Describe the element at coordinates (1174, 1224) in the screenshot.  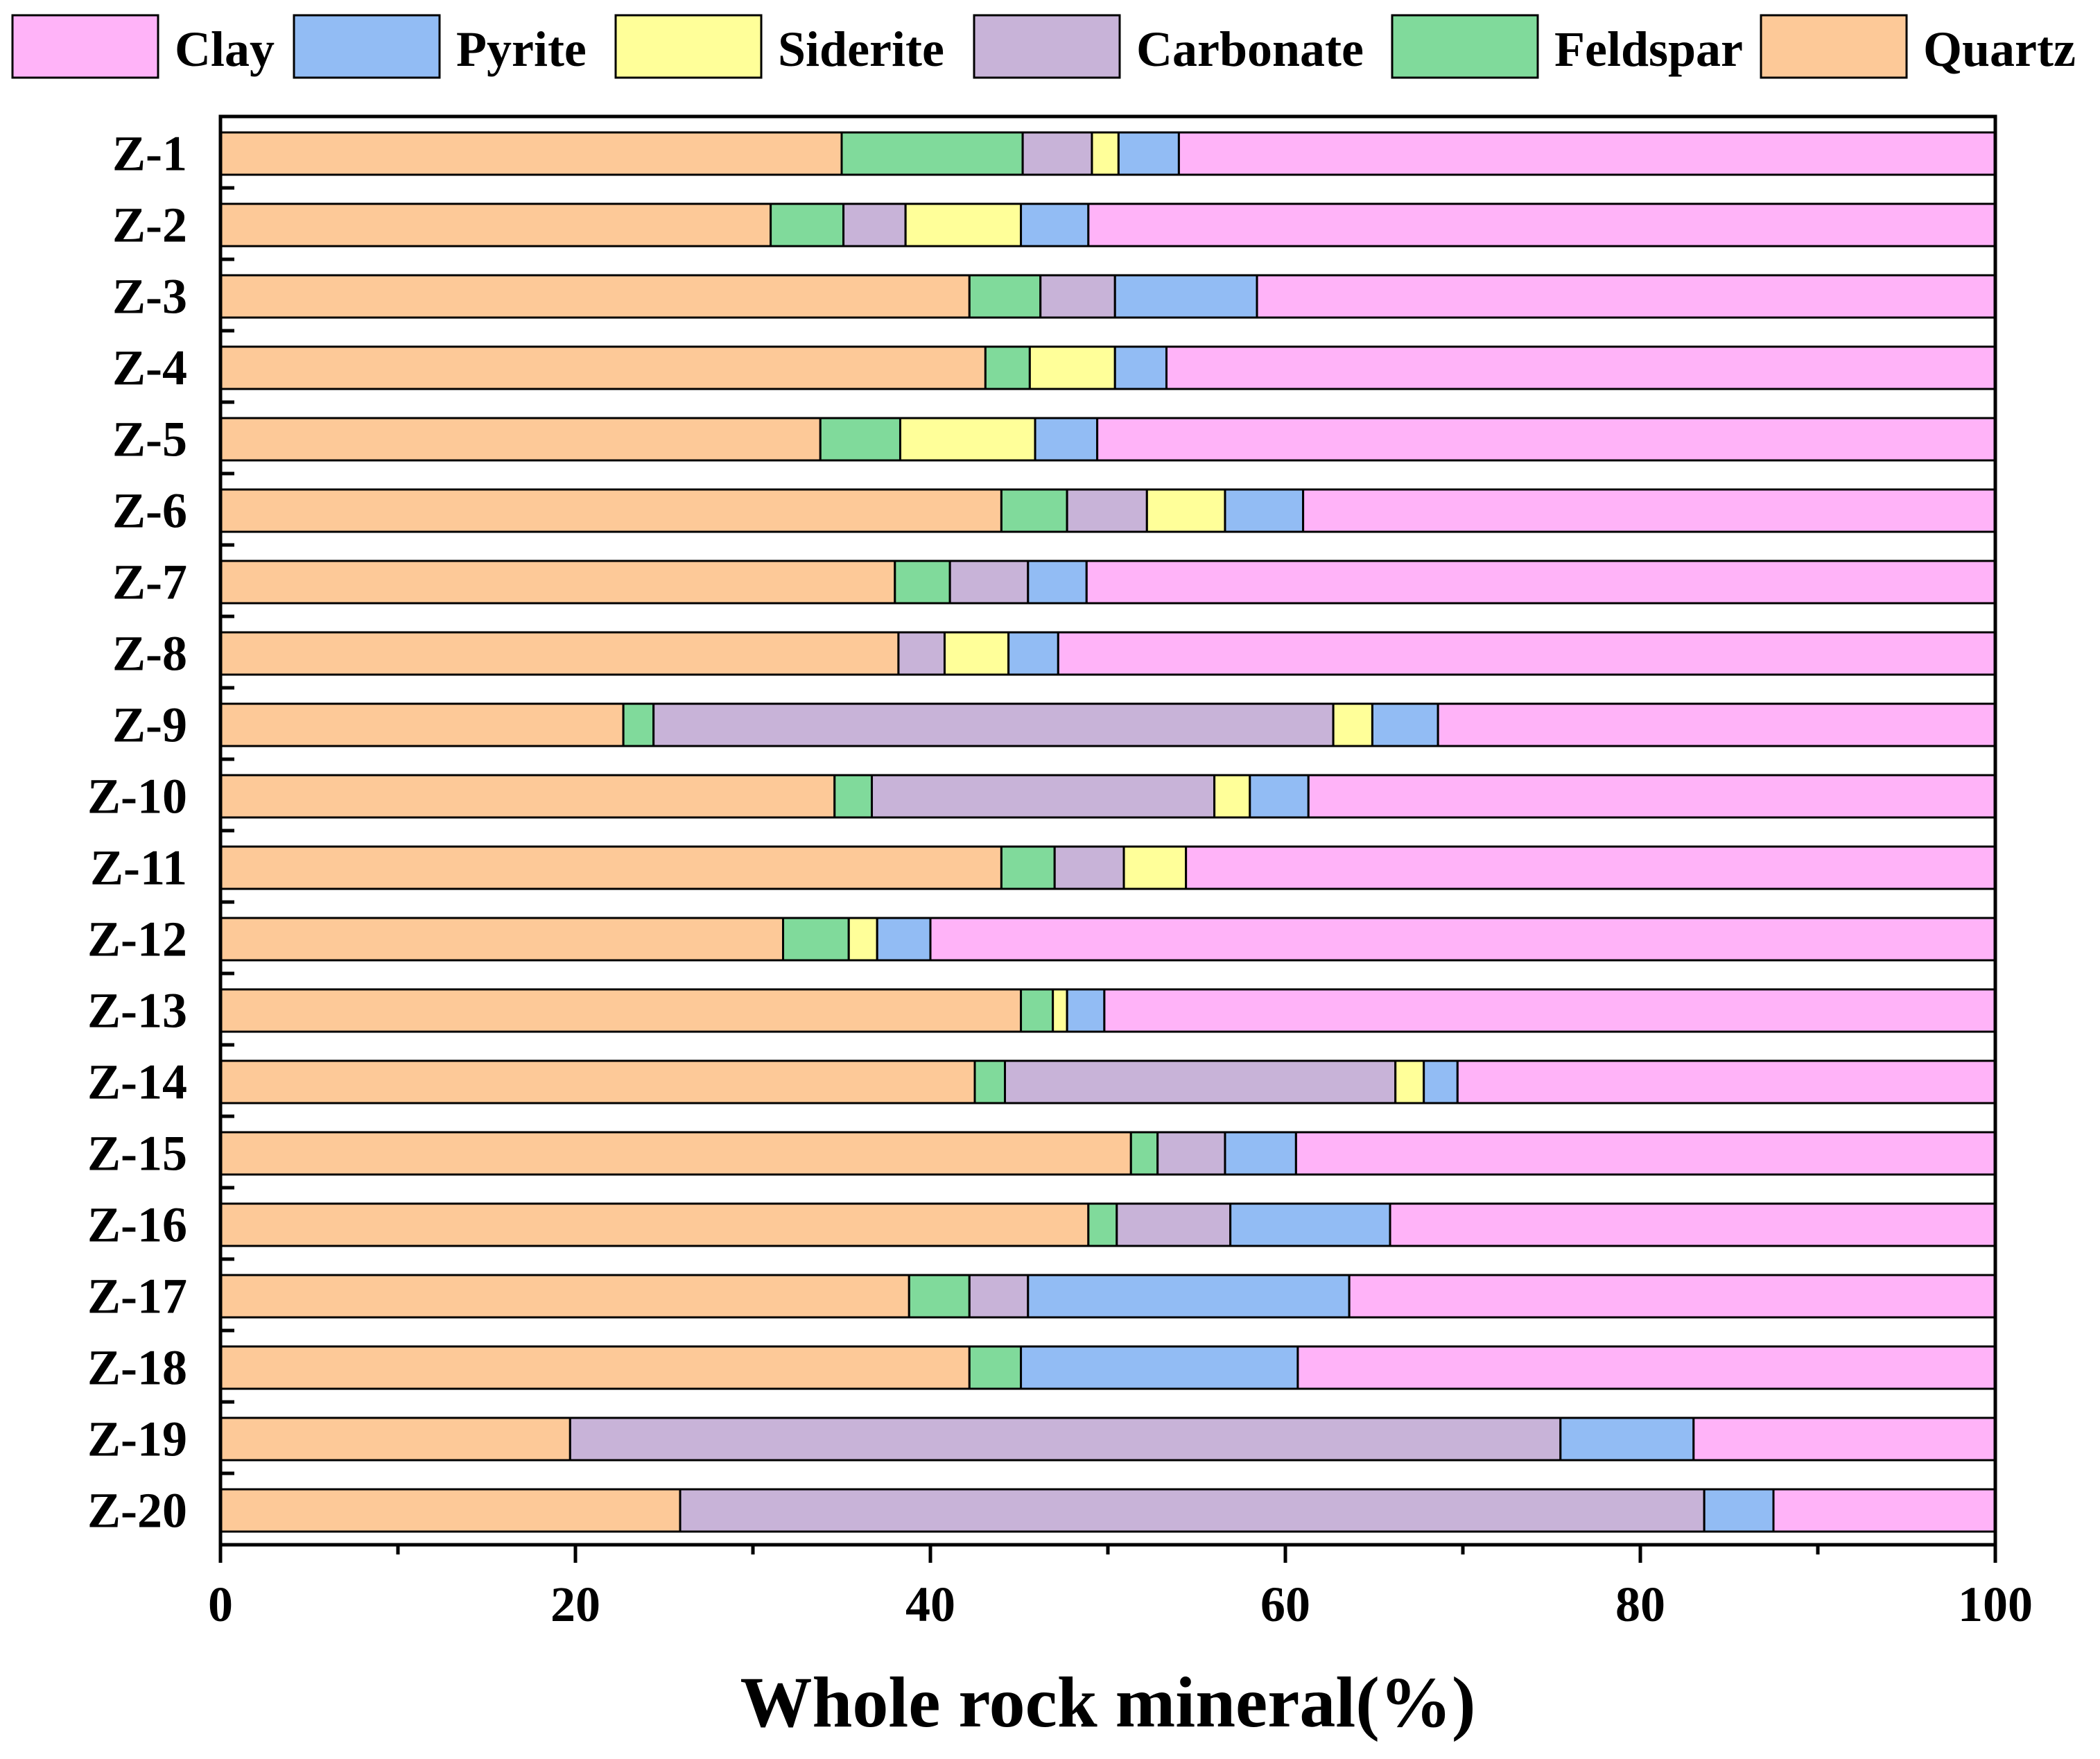
I see `bar-z-16-carbonate` at that location.